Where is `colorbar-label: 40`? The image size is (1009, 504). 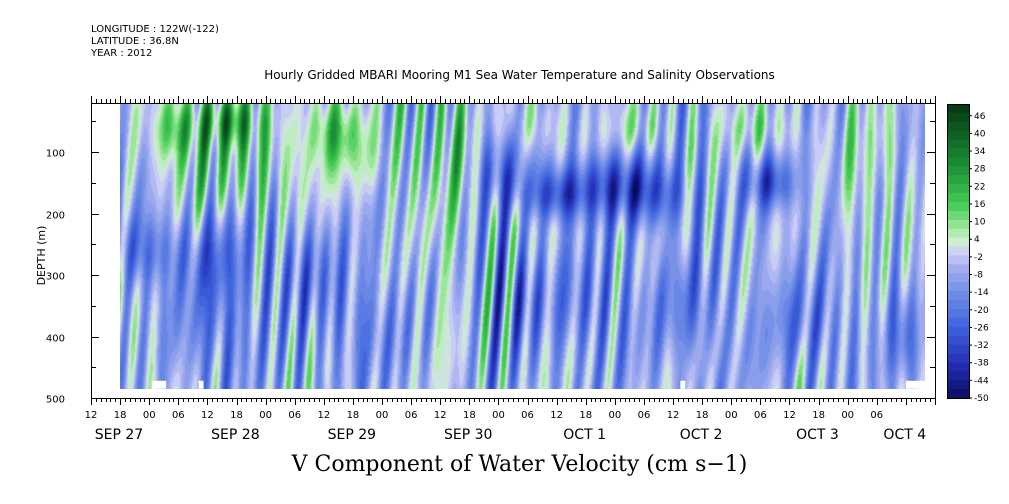
colorbar-label: 40 is located at coordinates (980, 134).